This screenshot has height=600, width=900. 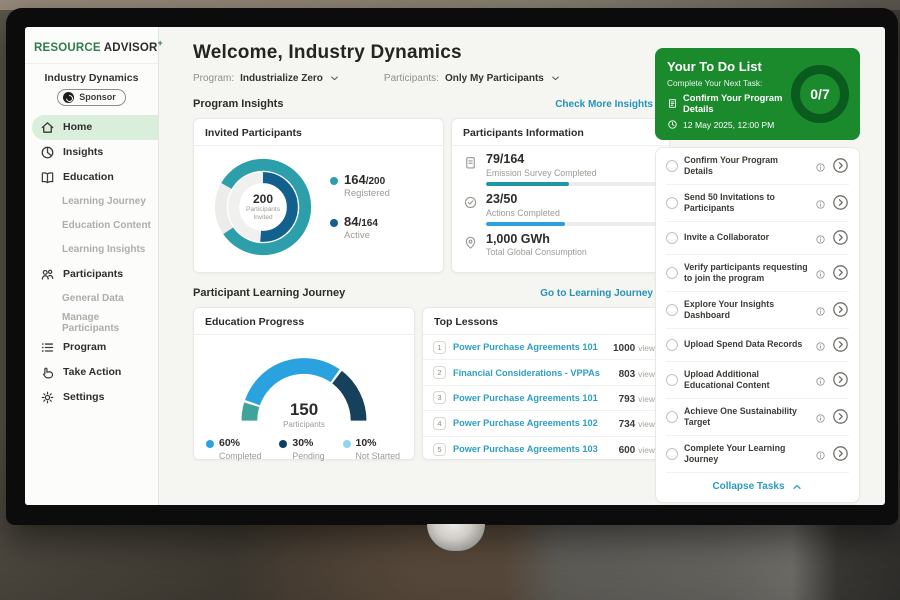 What do you see at coordinates (240, 455) in the screenshot?
I see `legend-label: Completed` at bounding box center [240, 455].